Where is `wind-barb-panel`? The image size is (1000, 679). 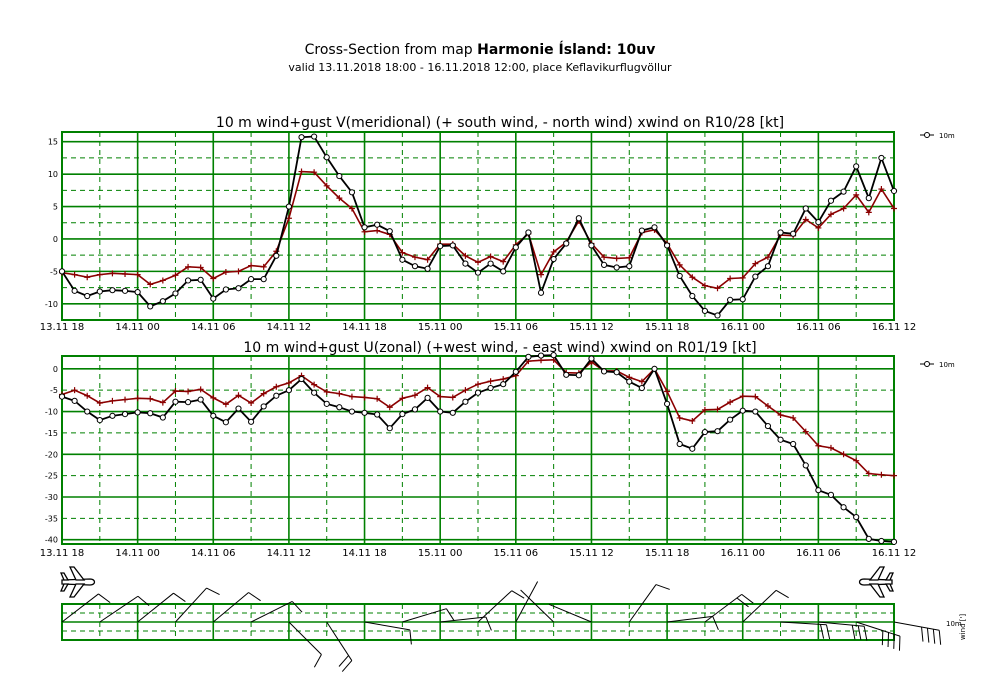 wind-barb-panel is located at coordinates (501, 626).